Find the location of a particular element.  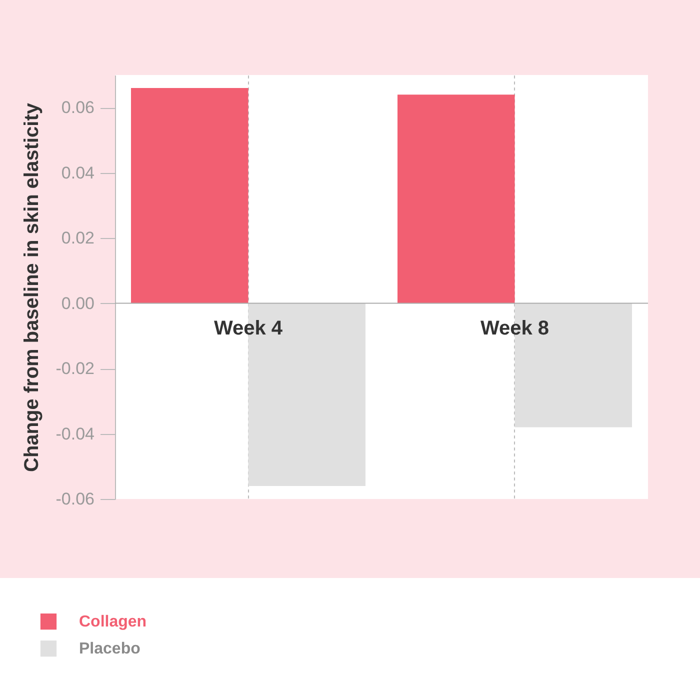

legend-label: Collagen is located at coordinates (113, 622).